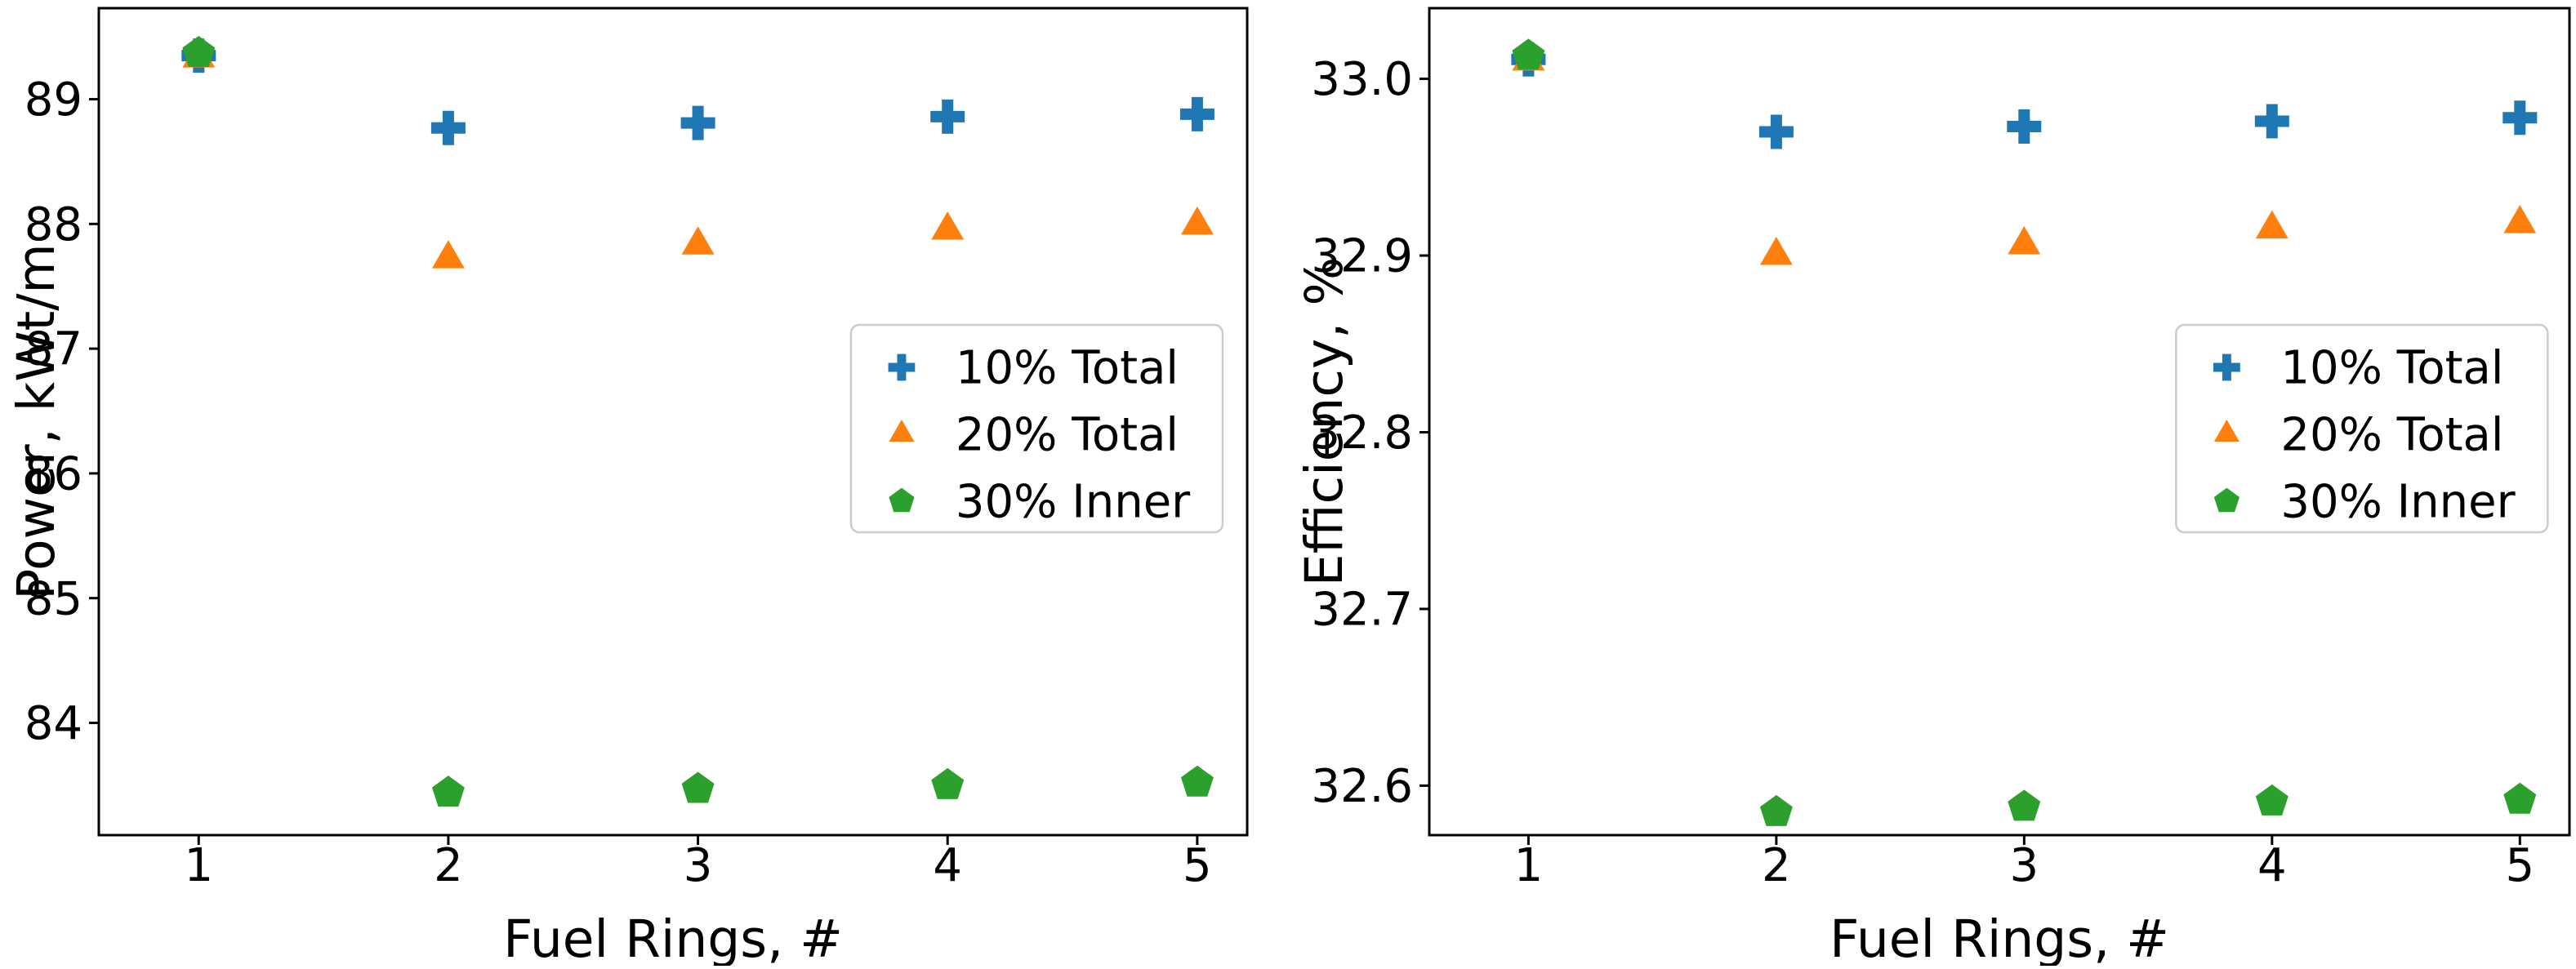 The image size is (2576, 969). What do you see at coordinates (53, 475) in the screenshot?
I see `y-axis-tick-label: 86` at bounding box center [53, 475].